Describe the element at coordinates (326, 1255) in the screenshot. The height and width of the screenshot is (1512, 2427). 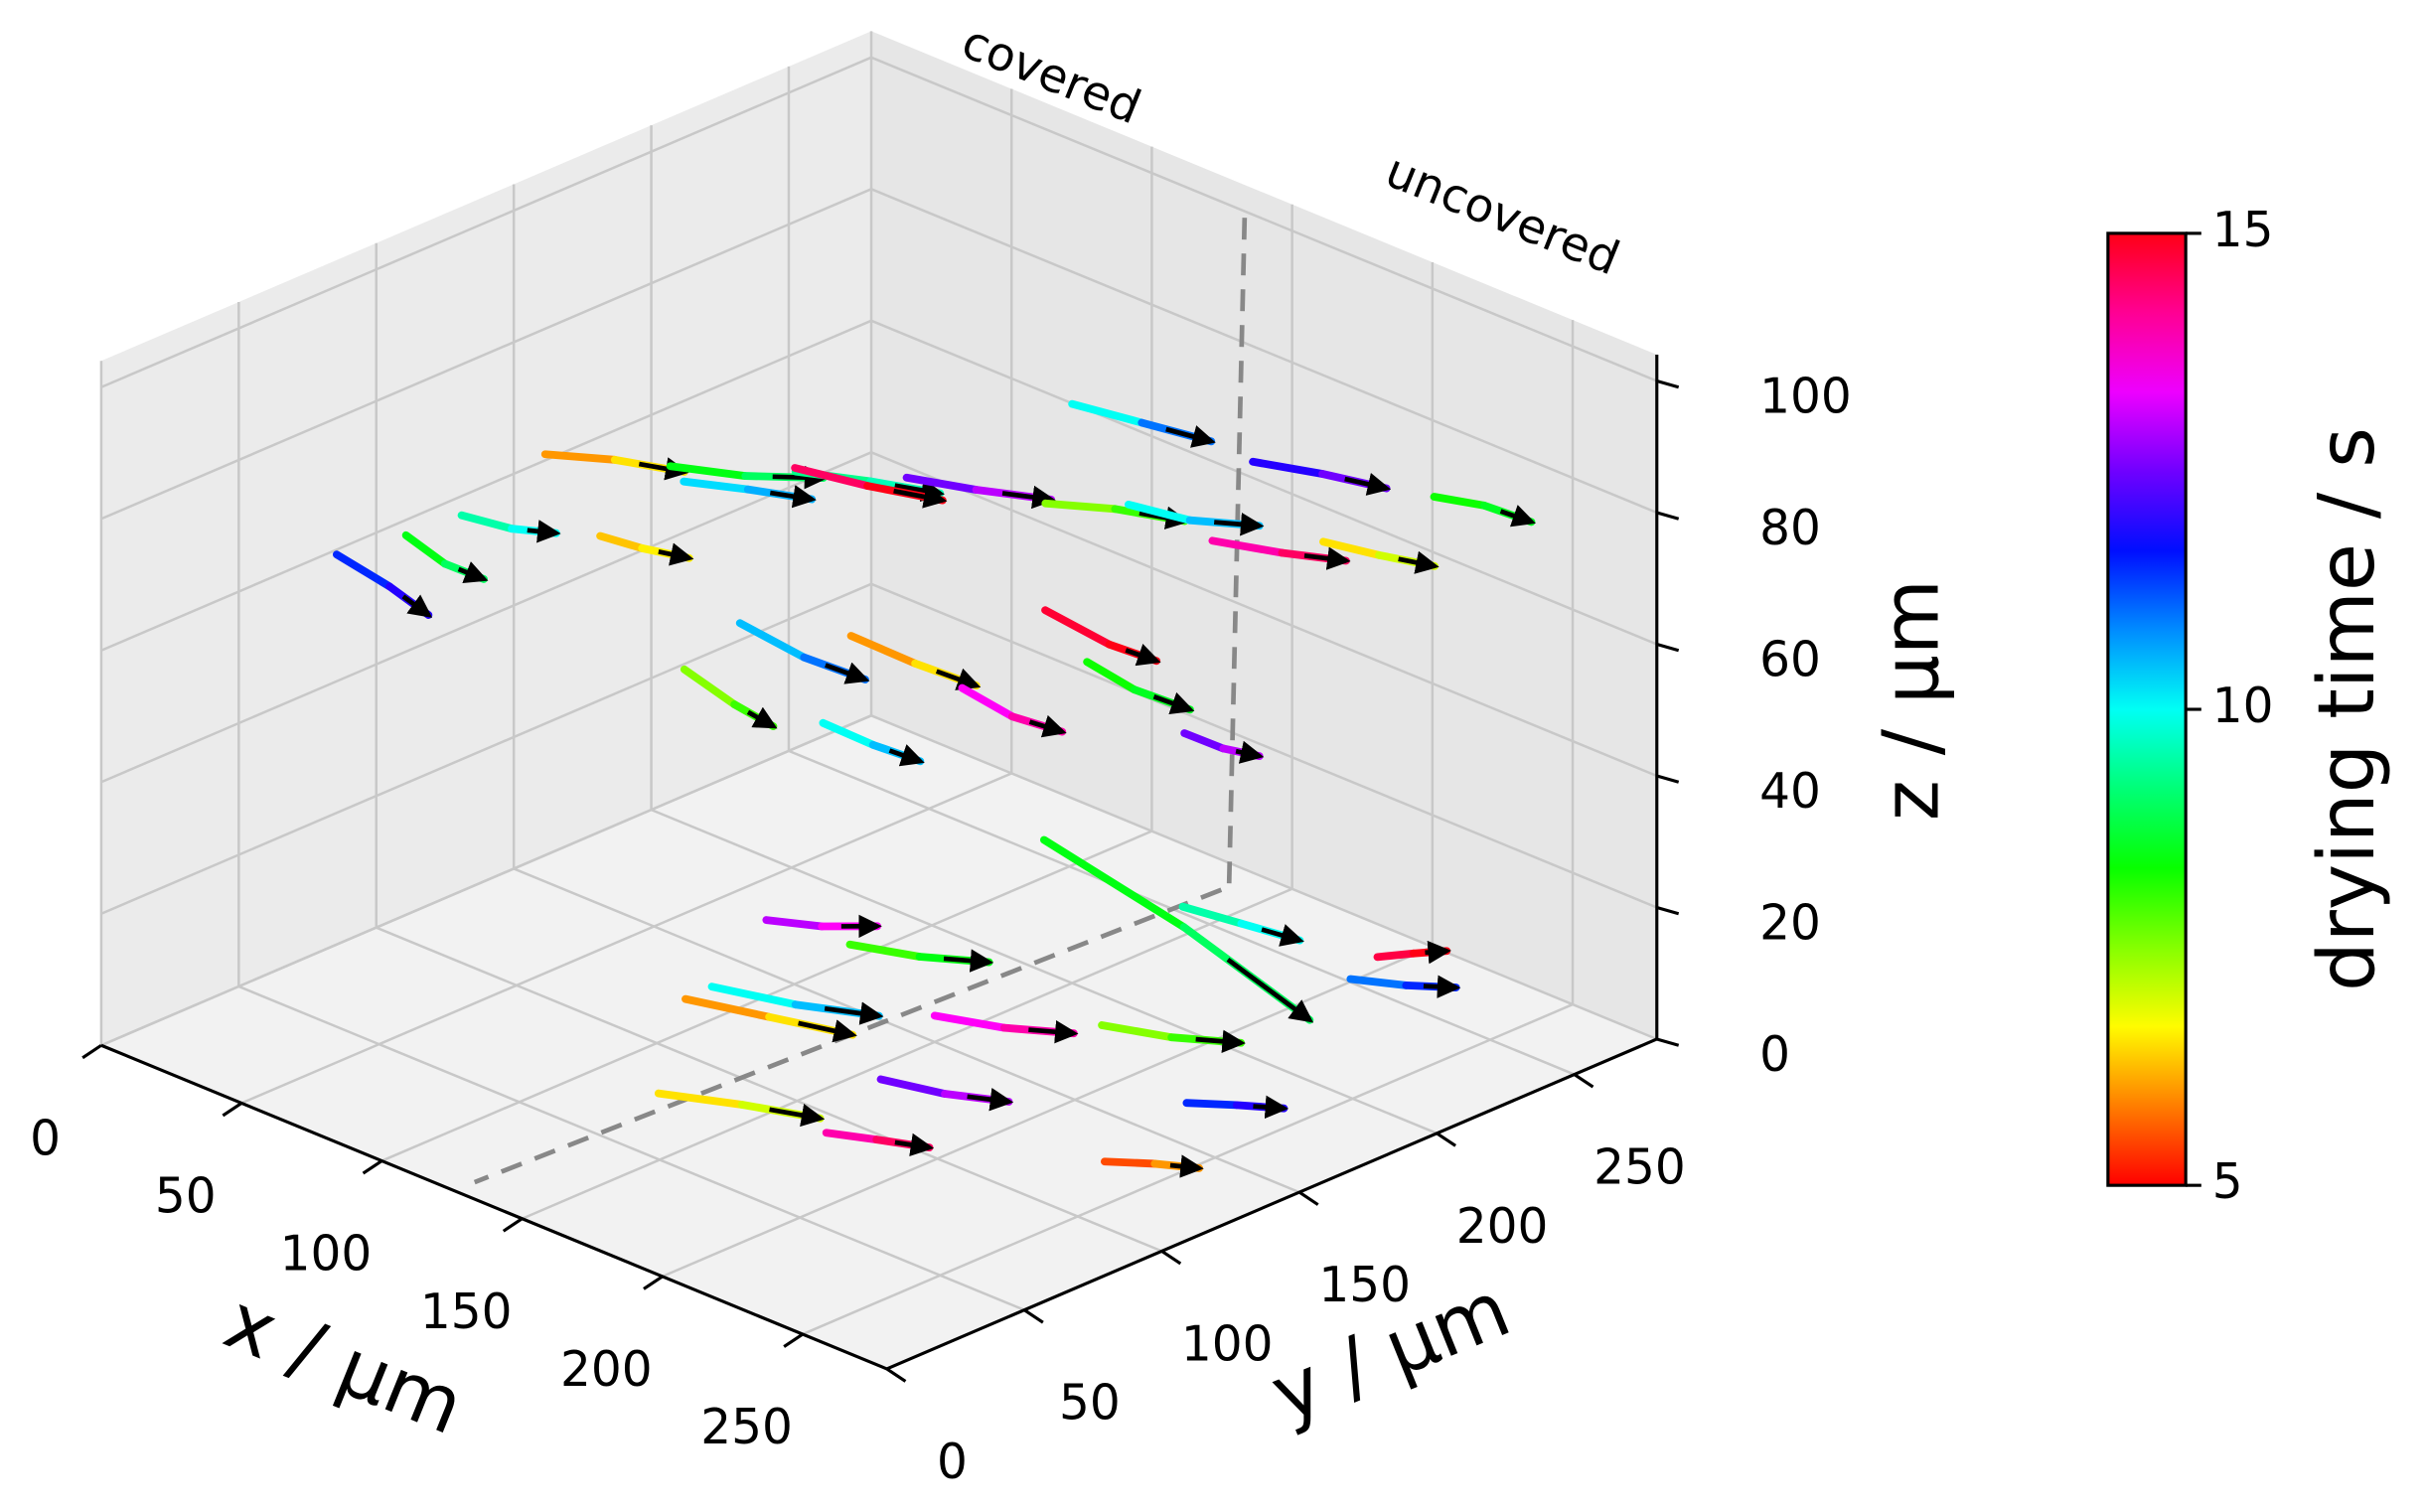
I see `x-tick-label: 100` at that location.